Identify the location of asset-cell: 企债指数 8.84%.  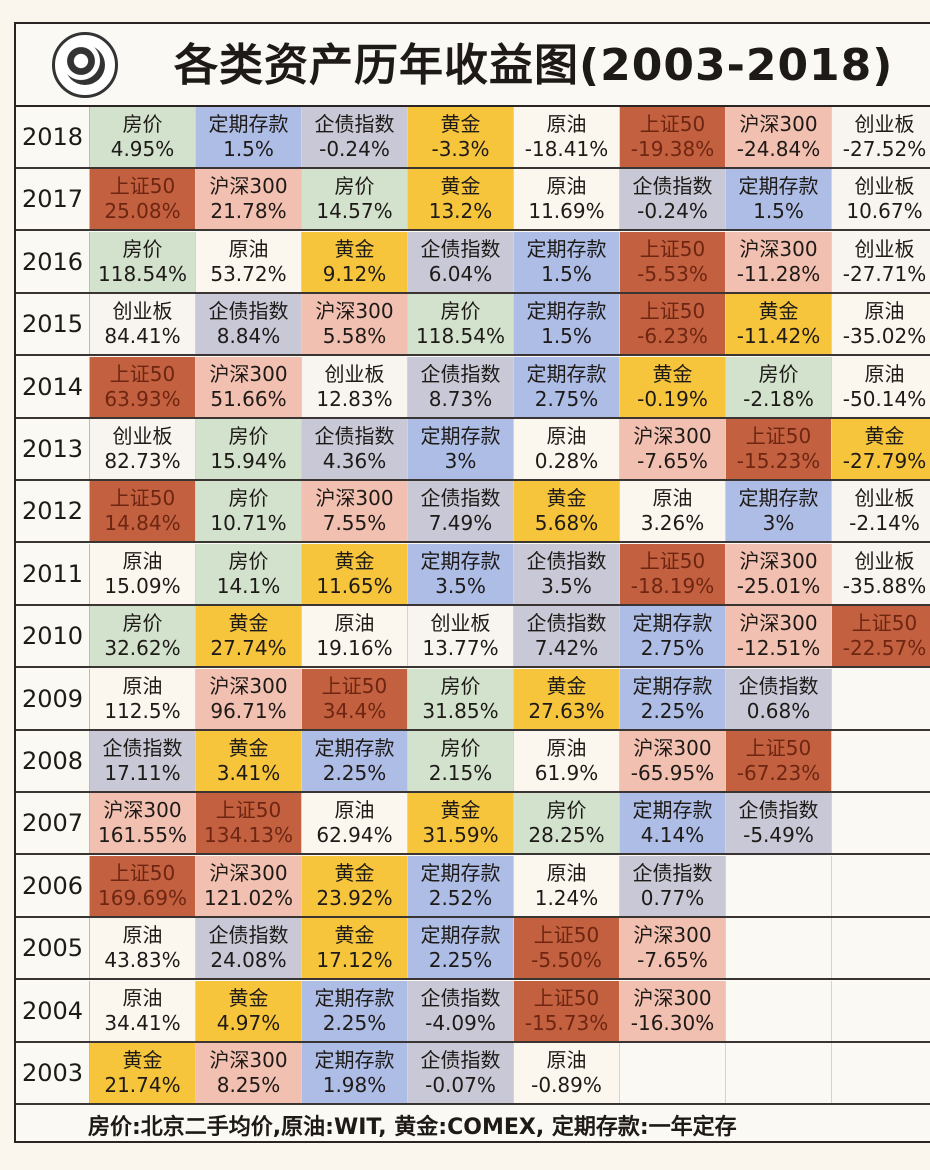
(249, 324).